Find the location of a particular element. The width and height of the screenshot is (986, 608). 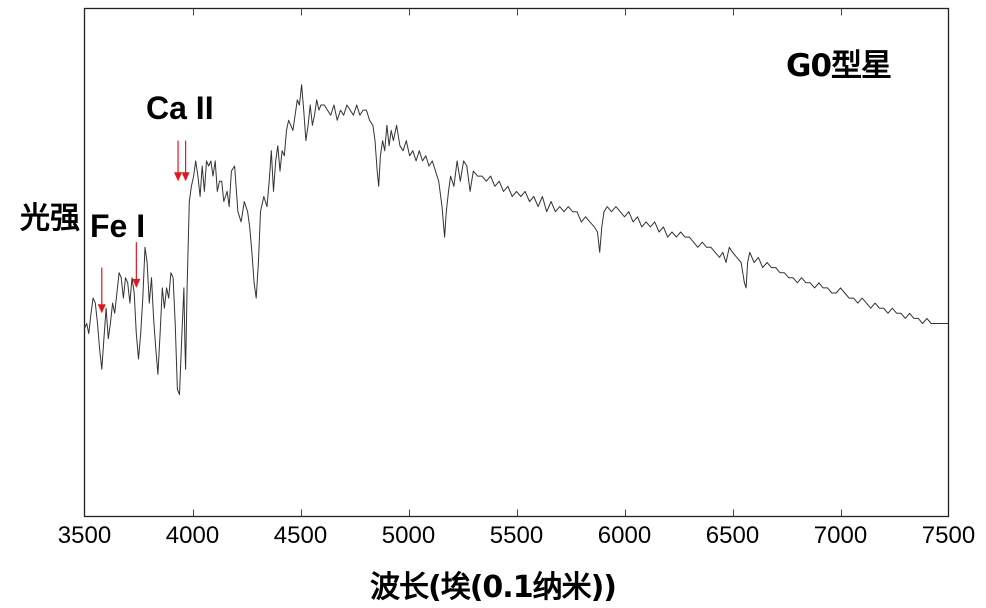

x-tick-label: 7000 is located at coordinates (840, 535).